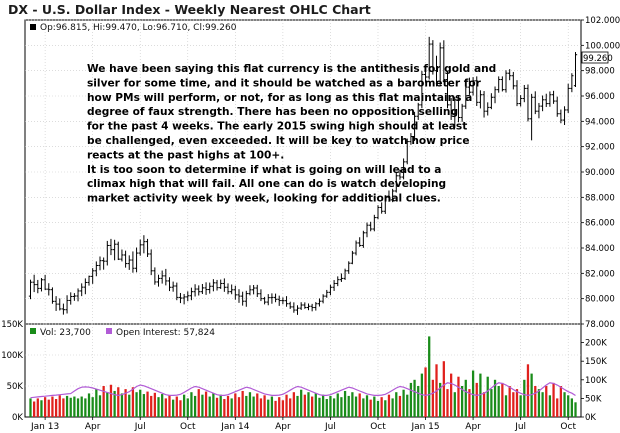 This screenshot has height=433, width=620. I want to click on price-tick-label: 82.000, so click(600, 274).